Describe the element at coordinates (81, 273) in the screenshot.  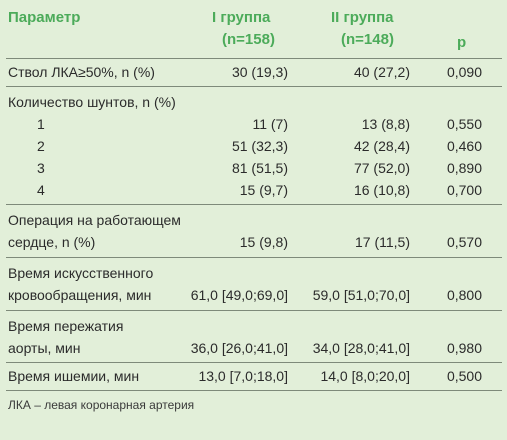
I see `row-label: Время искусственного` at that location.